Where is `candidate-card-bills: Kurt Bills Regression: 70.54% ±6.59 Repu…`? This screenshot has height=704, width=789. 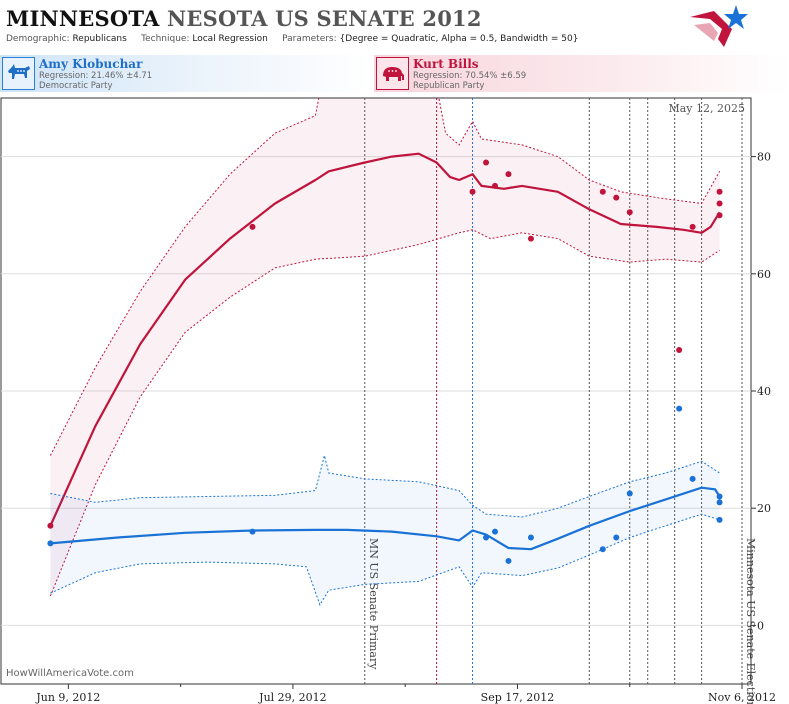 candidate-card-bills: Kurt Bills Regression: 70.54% ±6.59 Repu… is located at coordinates (581, 73).